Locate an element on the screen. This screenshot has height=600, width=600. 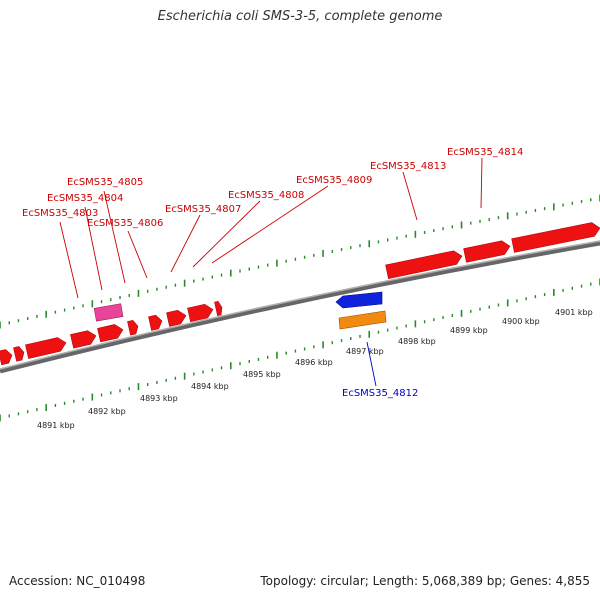
kbp-label: 4894 kbp is located at coordinates (210, 386).